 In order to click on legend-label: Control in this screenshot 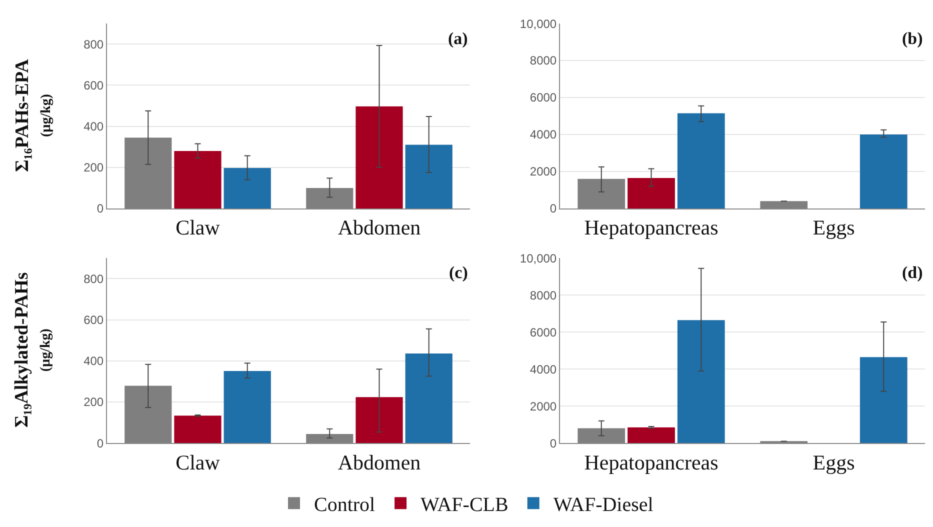, I will do `click(345, 505)`.